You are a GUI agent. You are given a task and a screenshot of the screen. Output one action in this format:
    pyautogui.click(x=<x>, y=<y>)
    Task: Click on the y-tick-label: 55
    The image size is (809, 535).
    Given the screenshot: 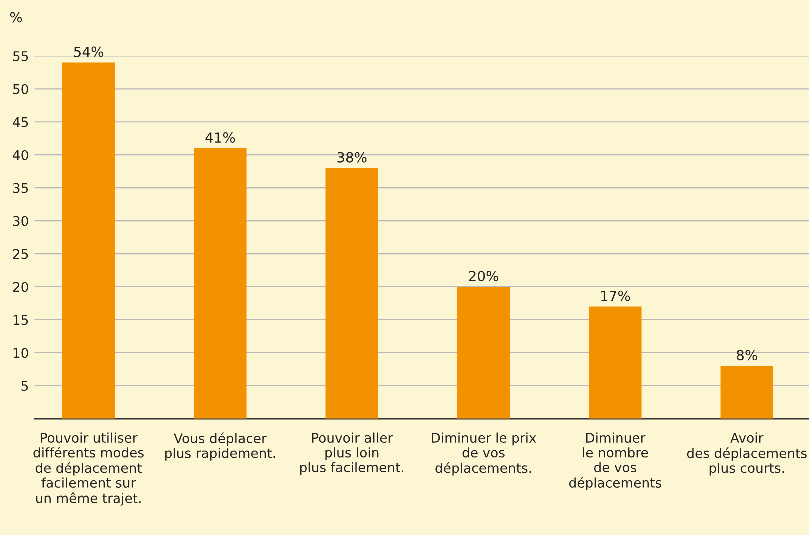 What is the action you would take?
    pyautogui.click(x=20, y=57)
    